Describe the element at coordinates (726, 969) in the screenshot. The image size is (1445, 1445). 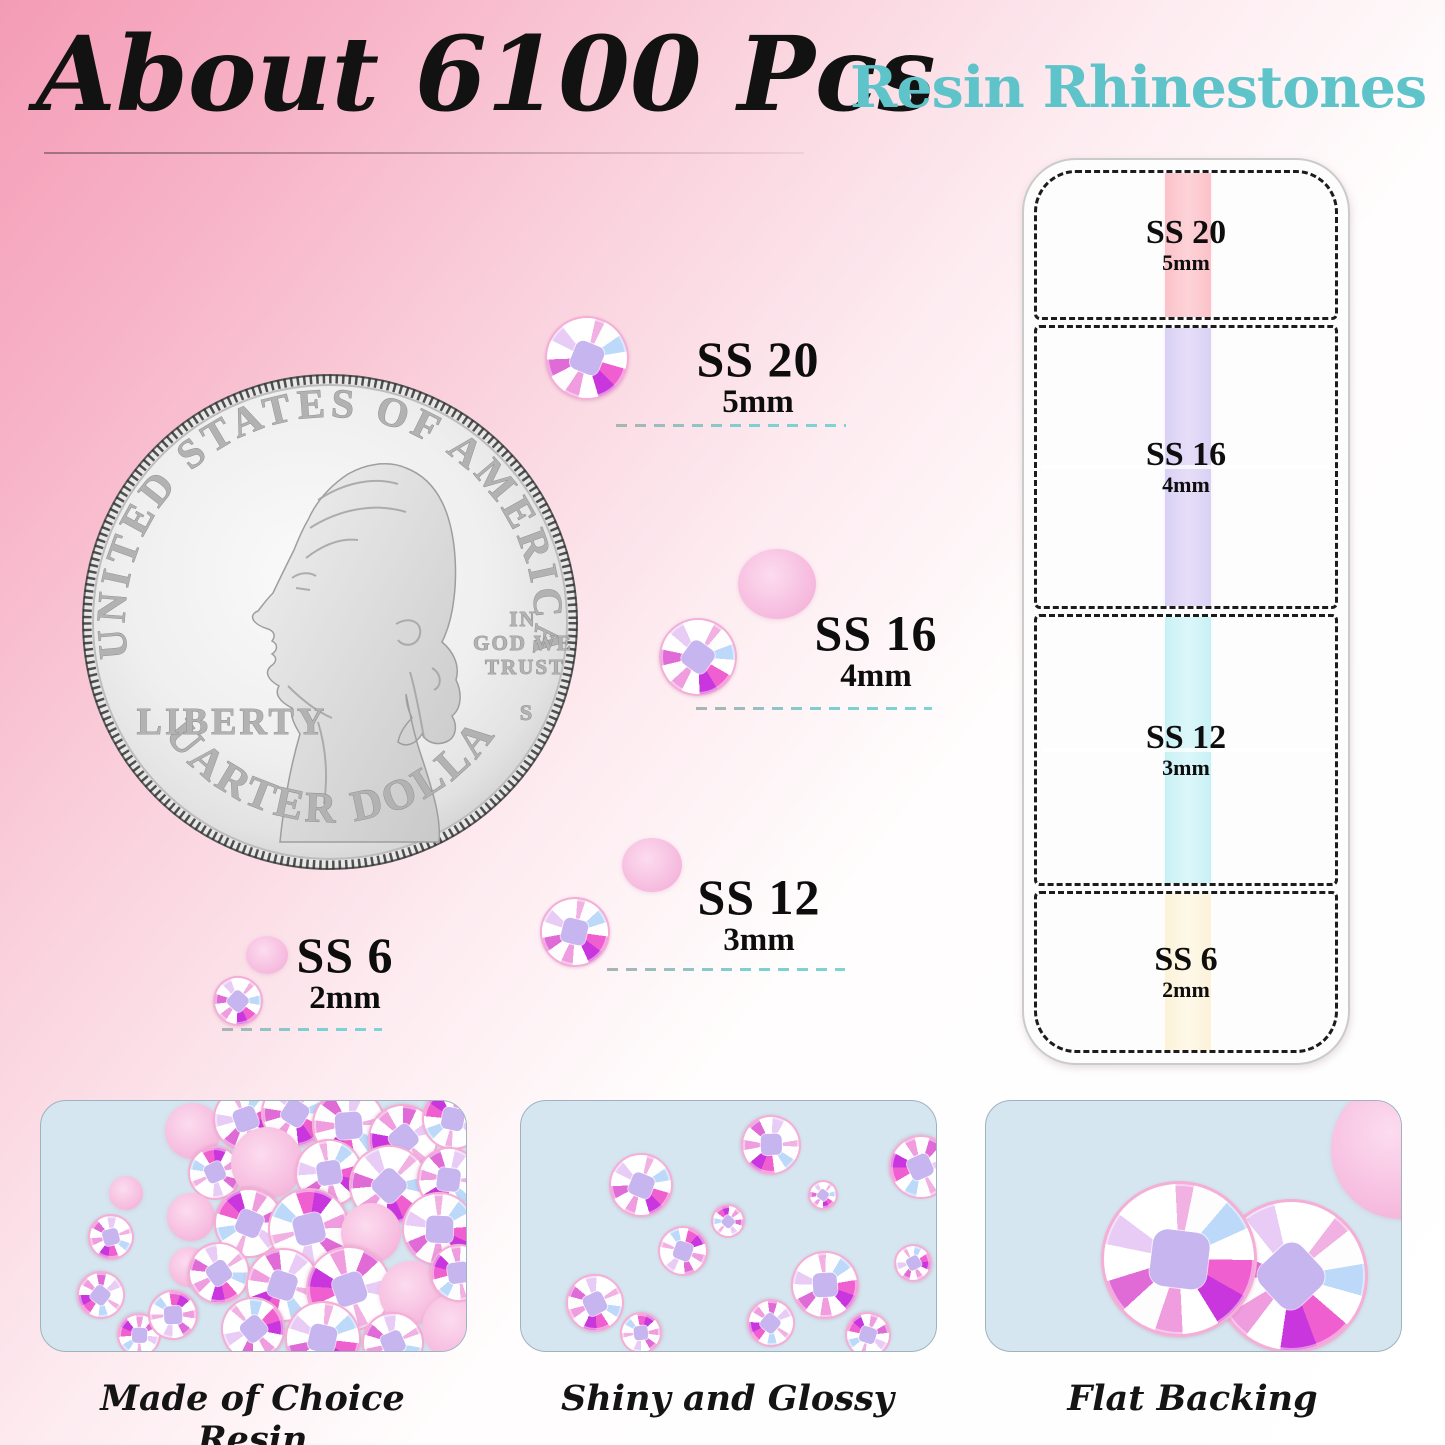
I see `callout-ss12-underline` at that location.